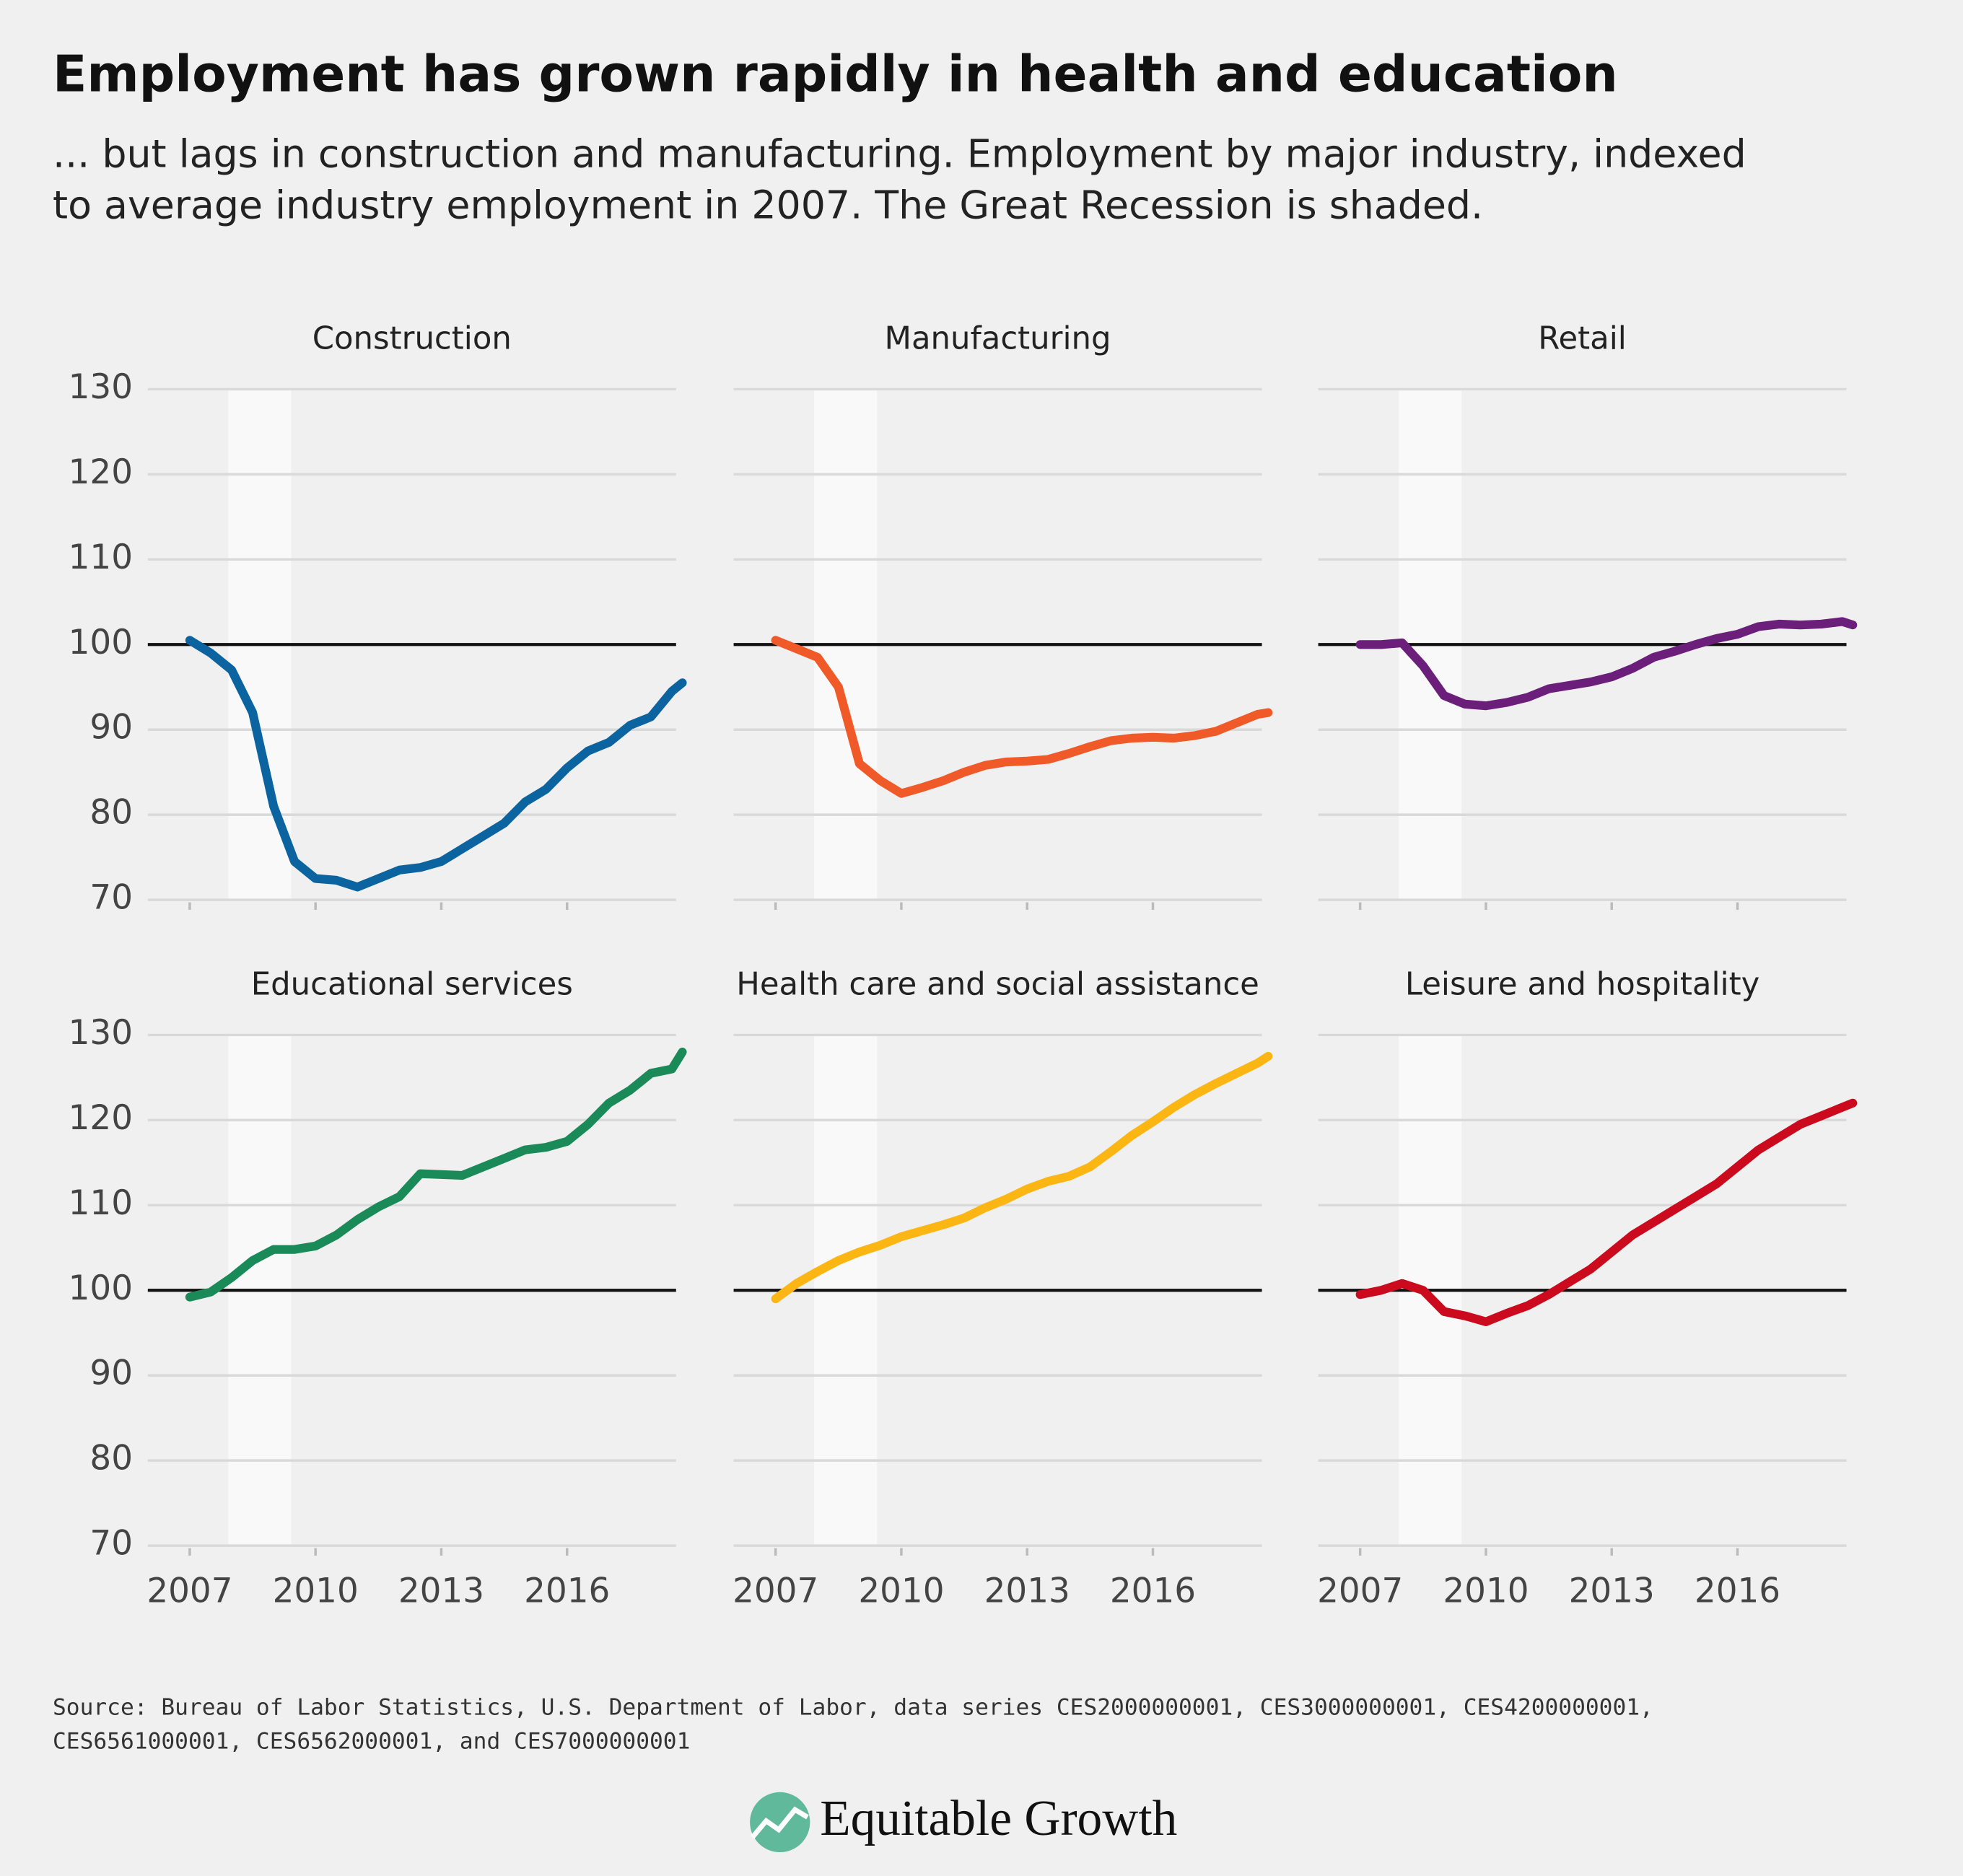 Image resolution: width=1963 pixels, height=1876 pixels. What do you see at coordinates (998, 338) in the screenshot?
I see `panel-title: Manufacturing` at bounding box center [998, 338].